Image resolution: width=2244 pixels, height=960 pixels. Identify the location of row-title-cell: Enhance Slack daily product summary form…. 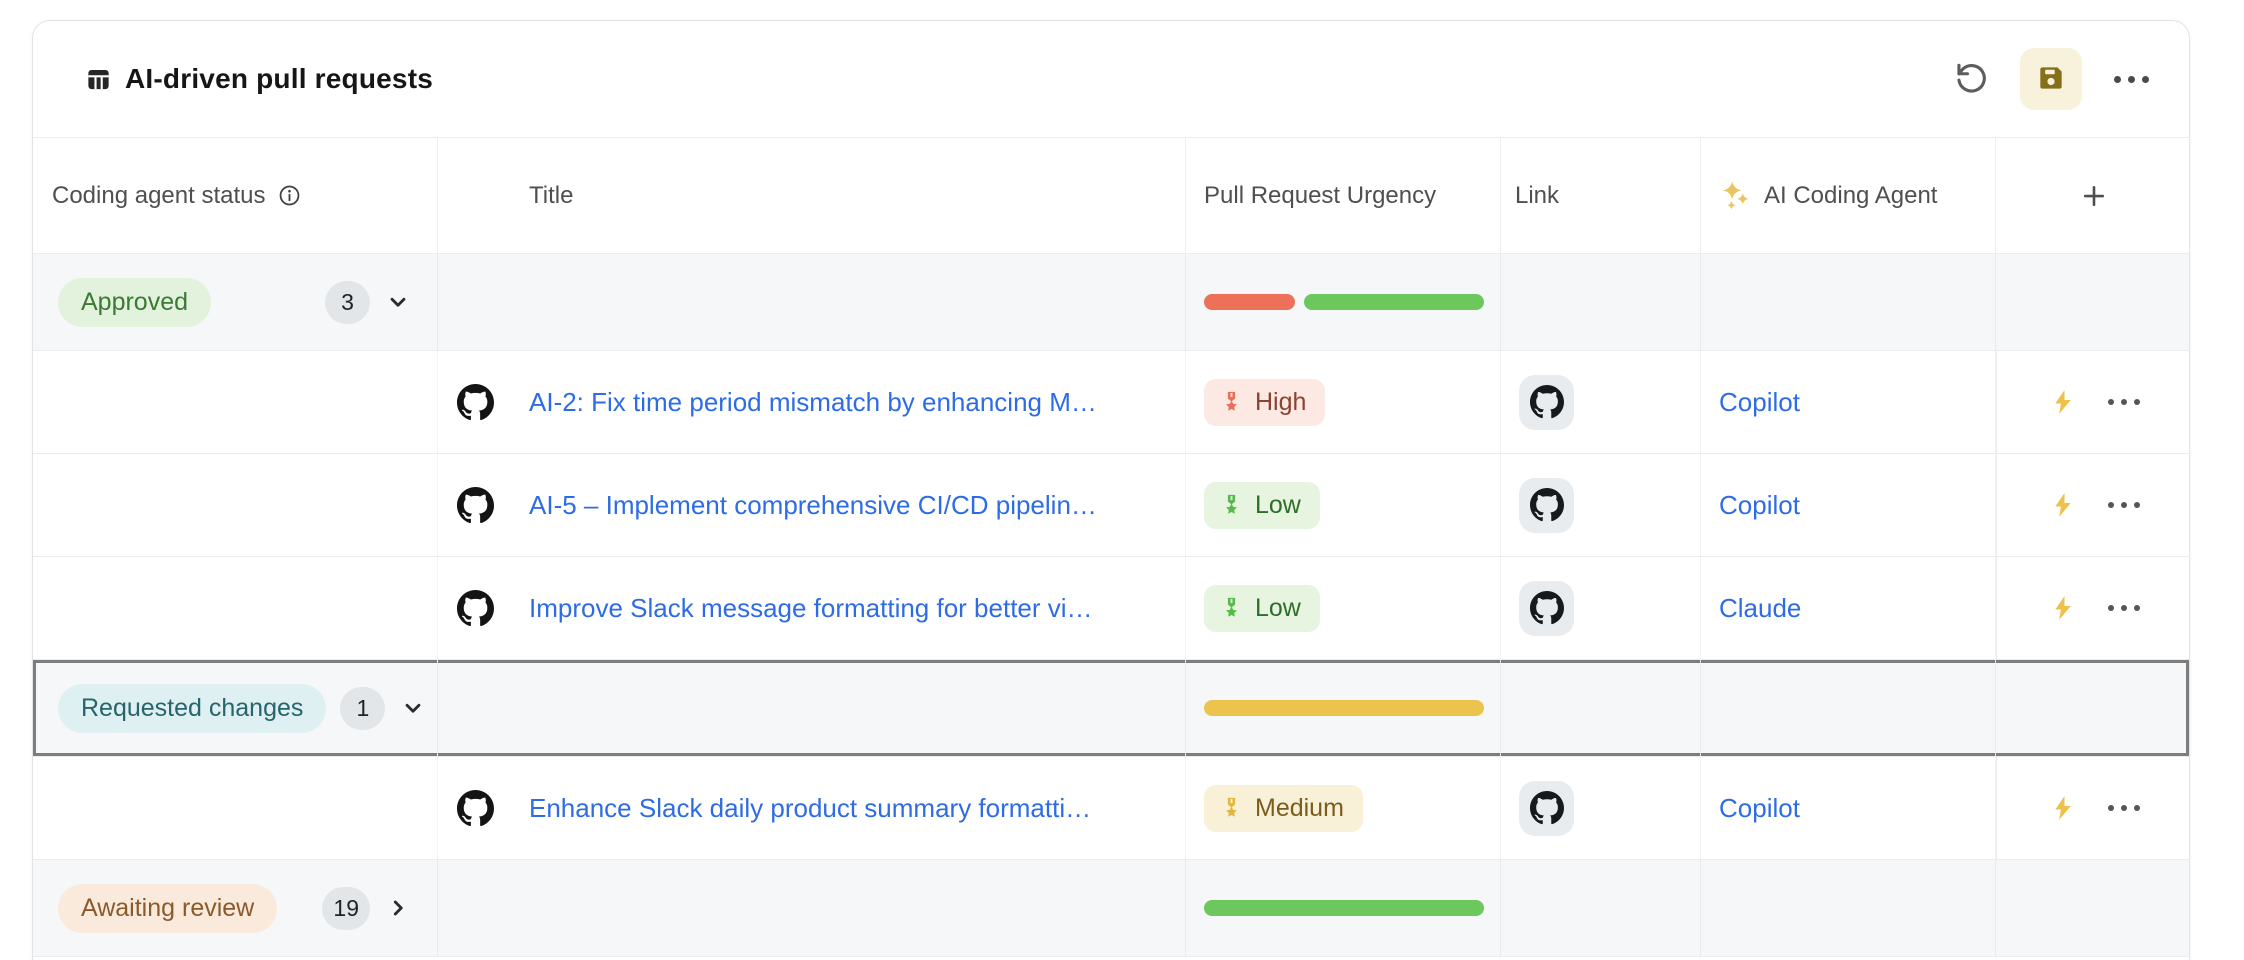
(812, 808).